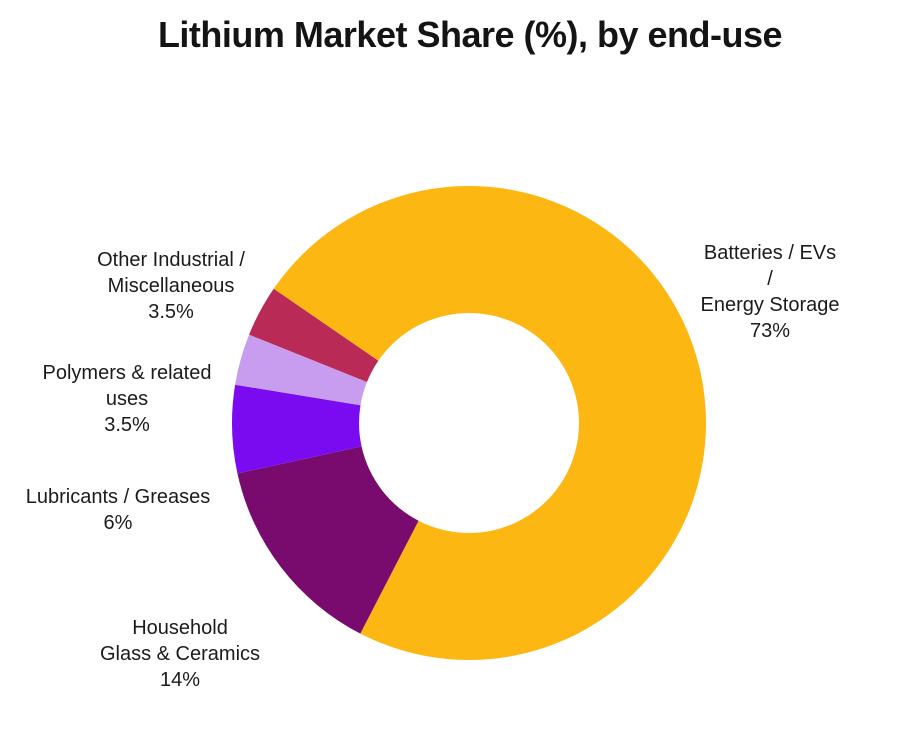 The width and height of the screenshot is (912, 754). What do you see at coordinates (301, 370) in the screenshot?
I see `slice-polymers-related-uses` at bounding box center [301, 370].